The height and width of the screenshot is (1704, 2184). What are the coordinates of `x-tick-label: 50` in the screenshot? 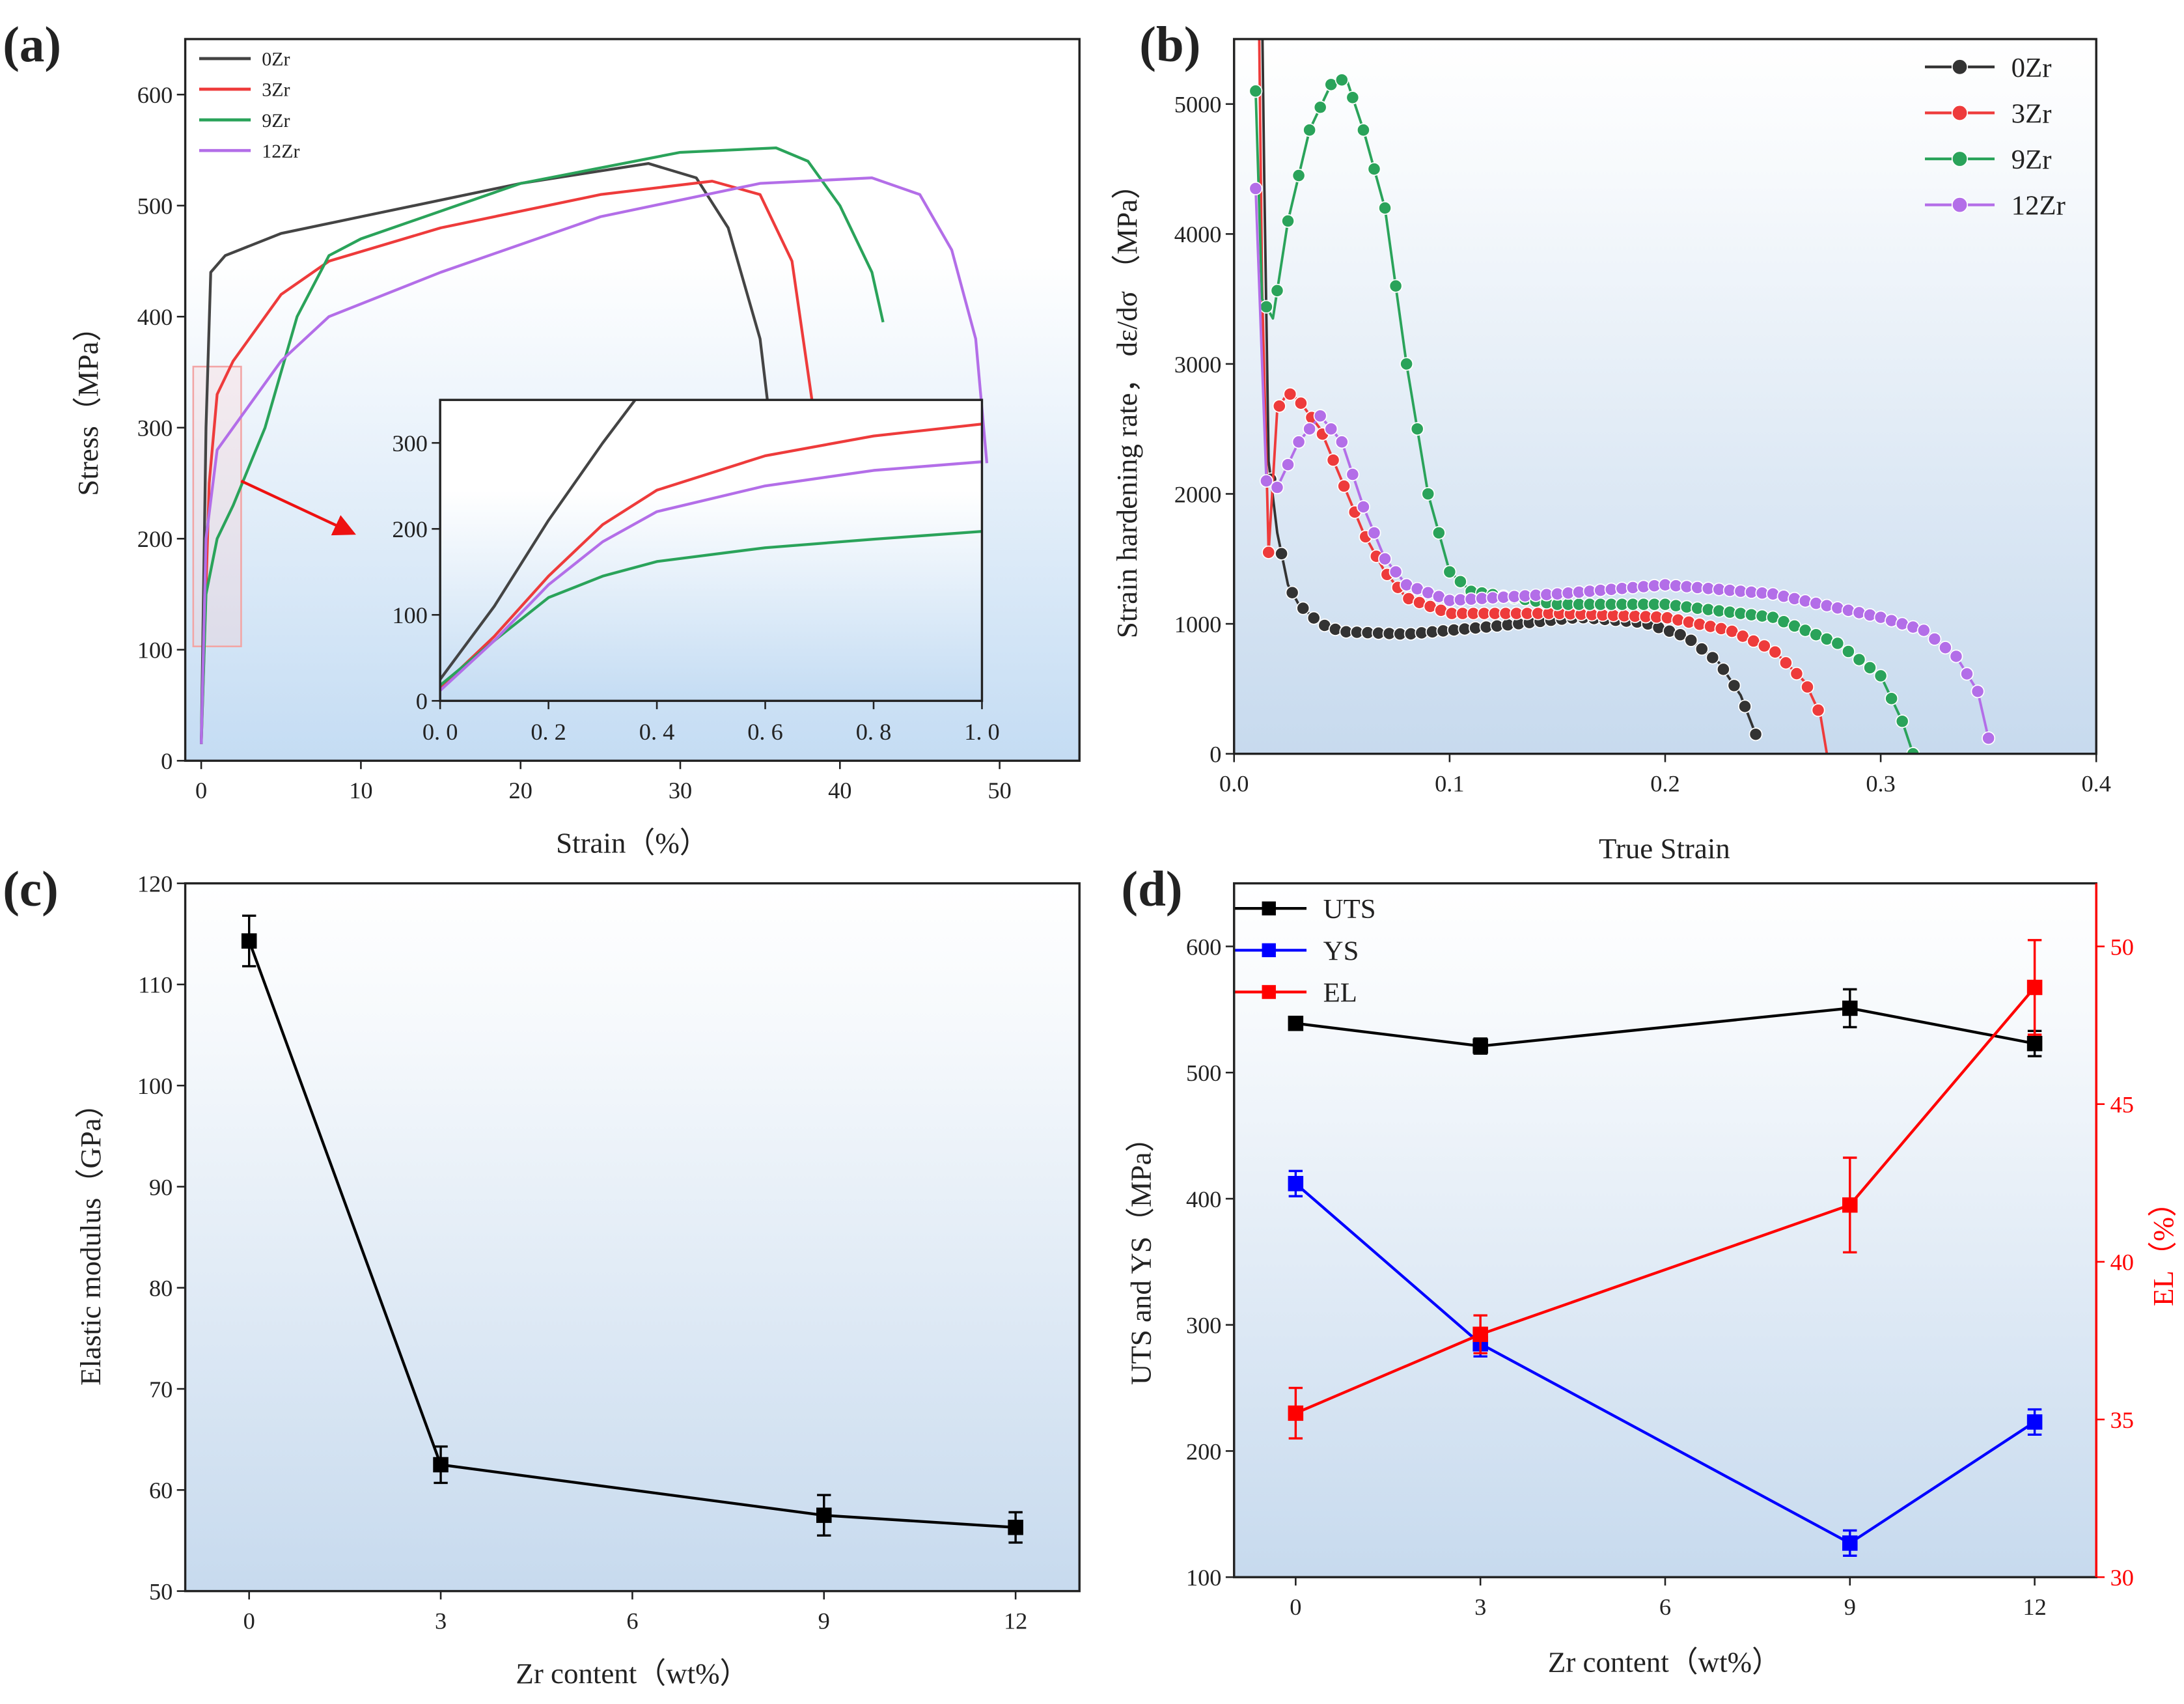 It's located at (999, 790).